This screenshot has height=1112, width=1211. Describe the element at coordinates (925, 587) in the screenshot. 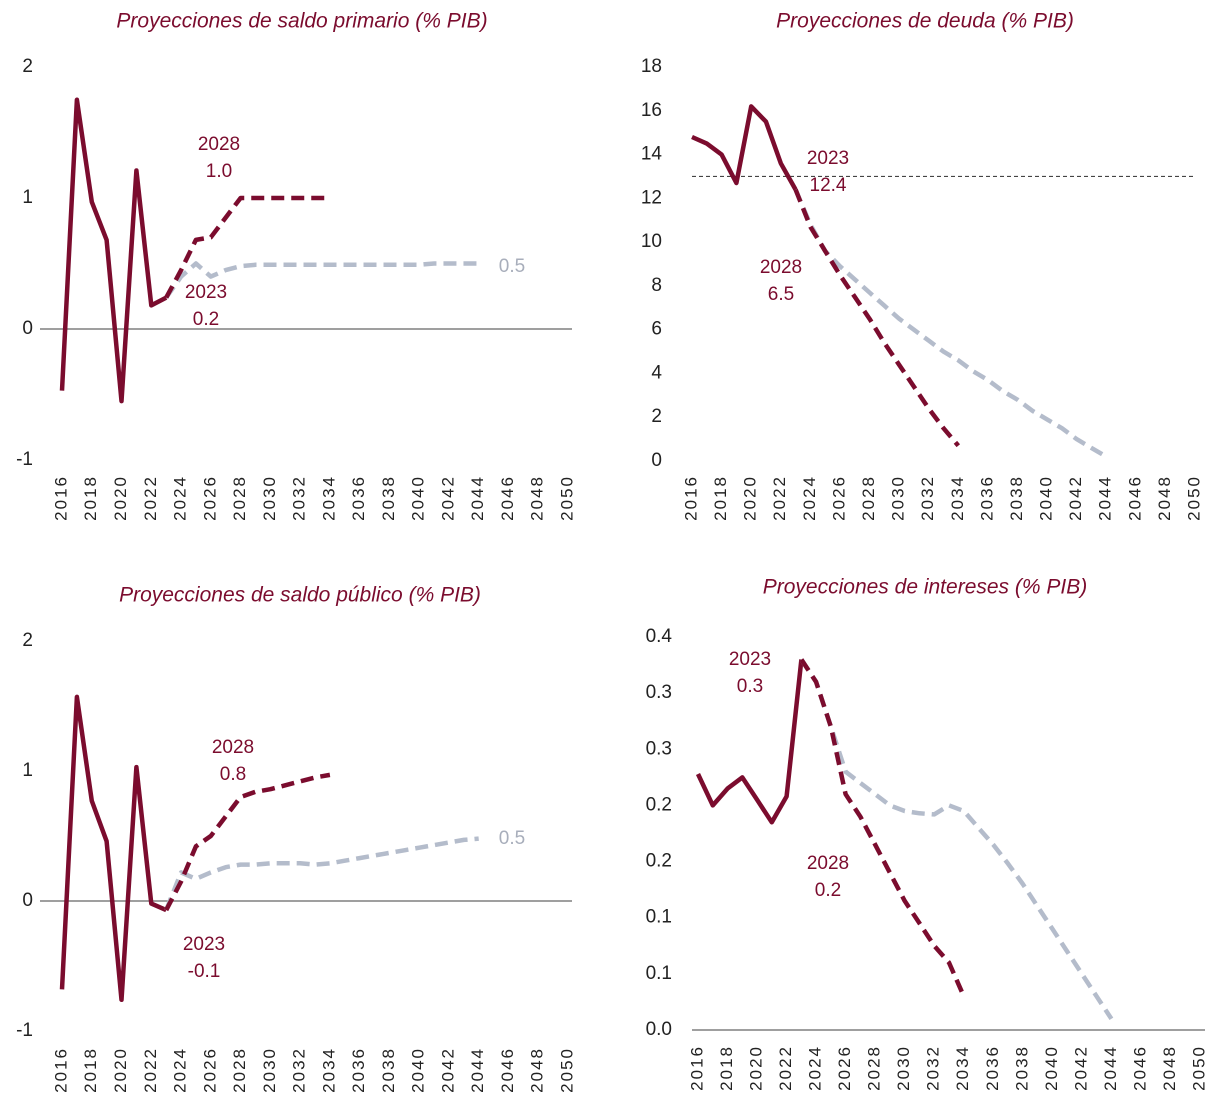

I see `chart-title: Proyecciones de intereses (% PIB)` at that location.